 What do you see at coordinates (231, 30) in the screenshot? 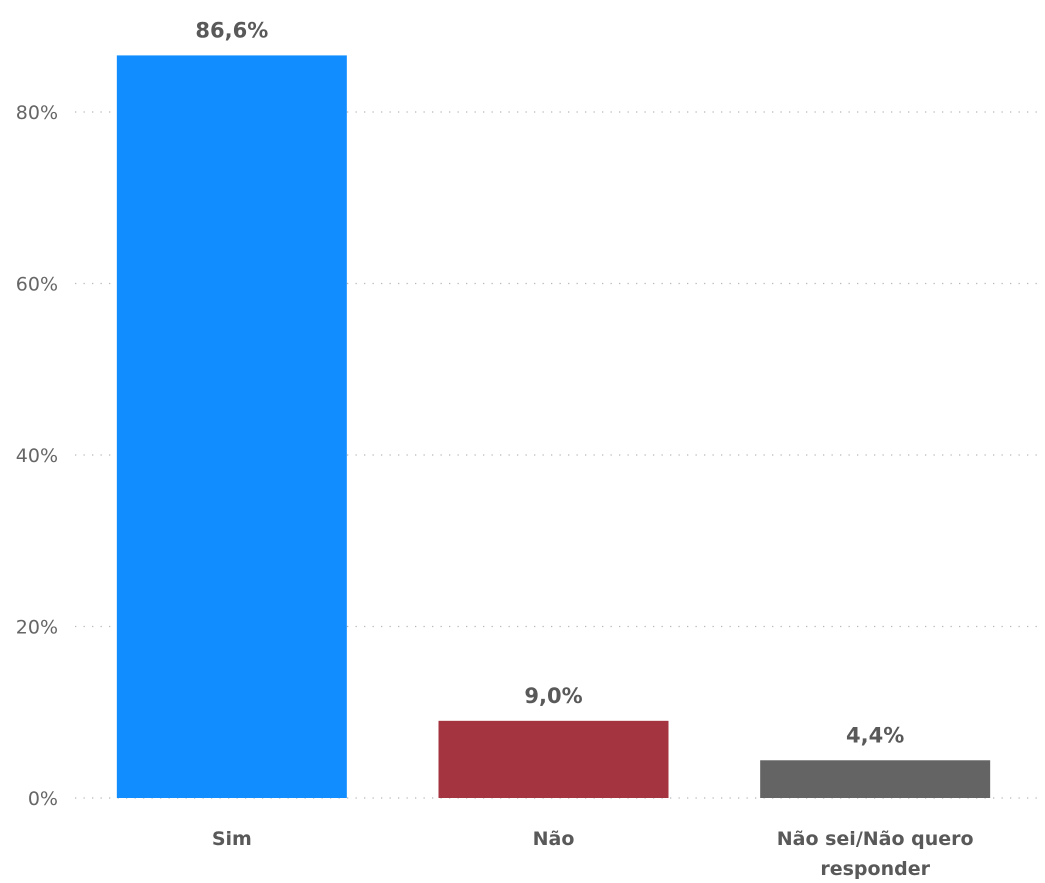
I see `data-label-1: 86,6%` at bounding box center [231, 30].